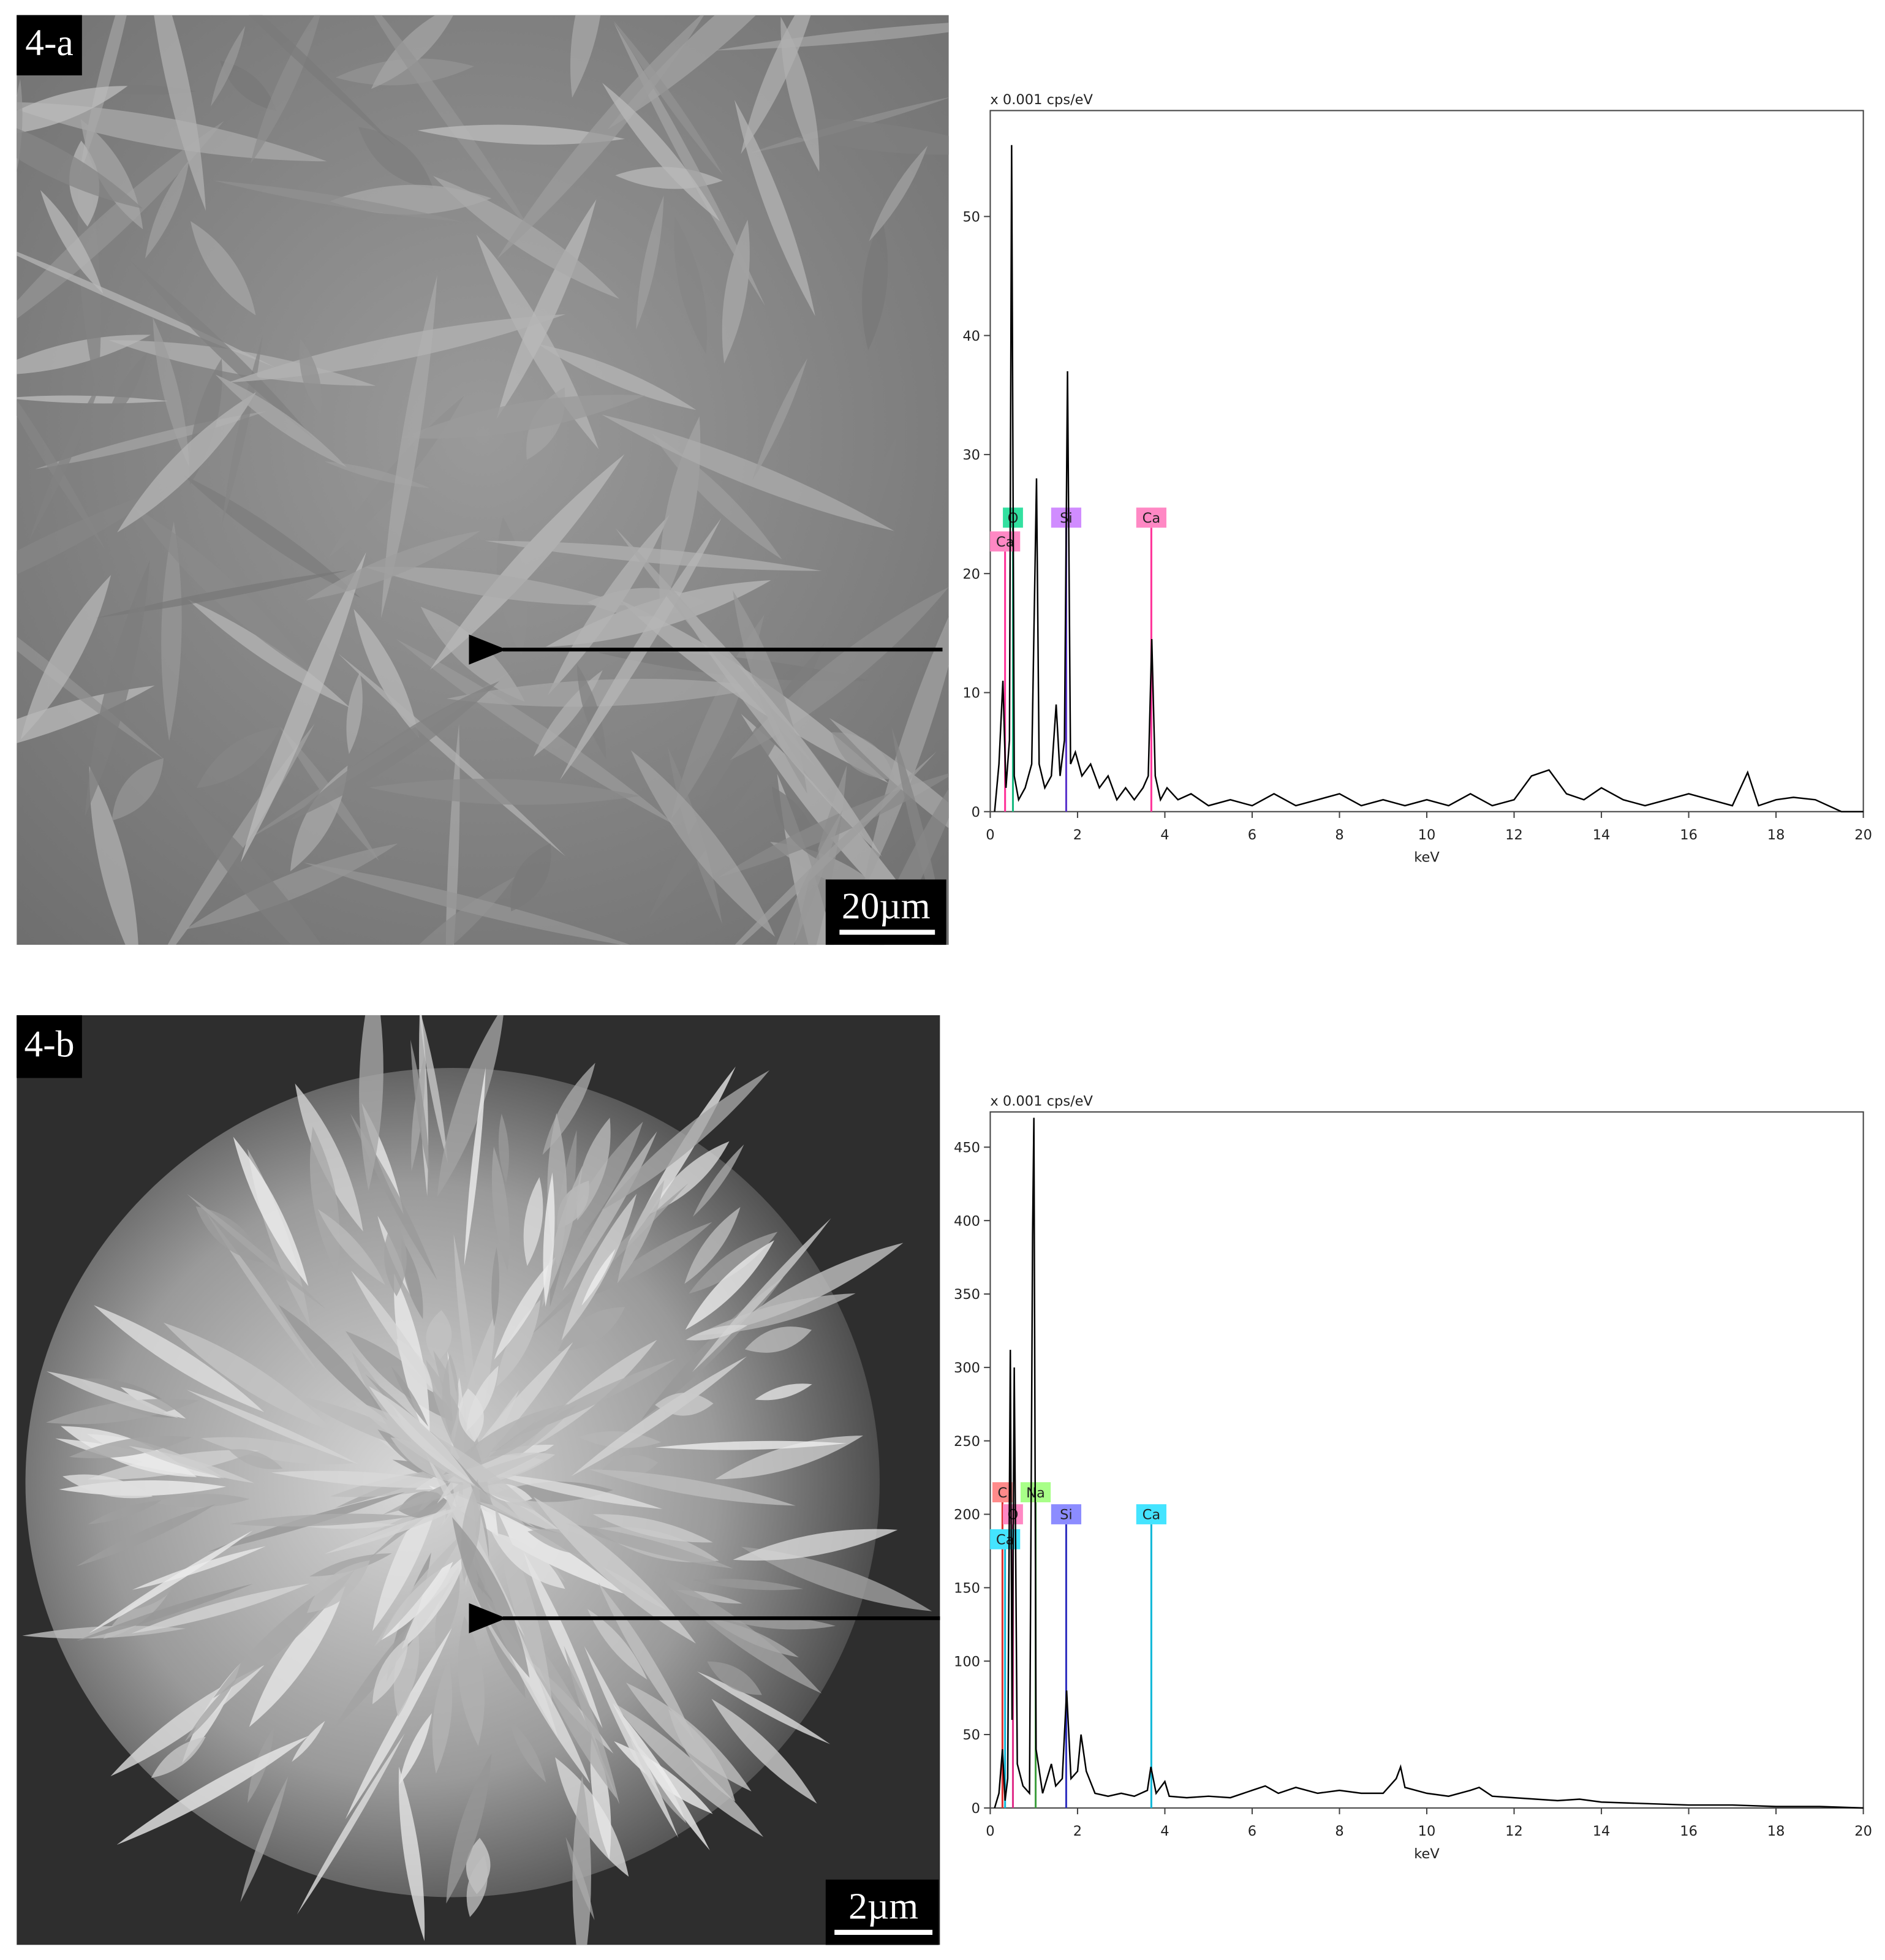 This screenshot has height=1960, width=1885. Describe the element at coordinates (971, 574) in the screenshot. I see `y-tick-label: 20` at that location.